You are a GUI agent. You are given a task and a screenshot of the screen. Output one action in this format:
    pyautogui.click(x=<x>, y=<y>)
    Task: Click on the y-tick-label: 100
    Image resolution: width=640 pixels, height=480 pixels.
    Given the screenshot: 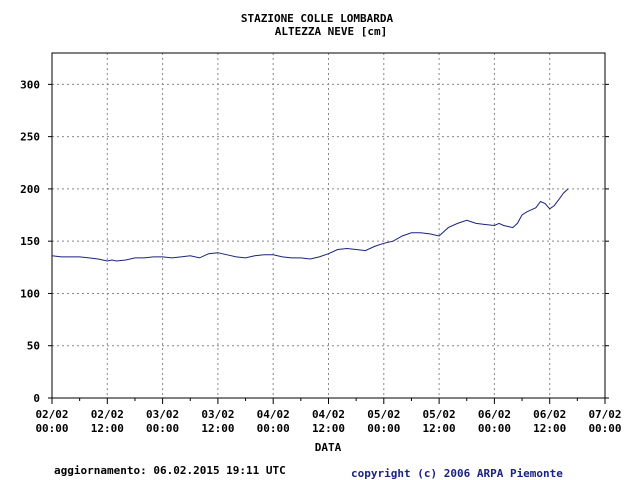 What is the action you would take?
    pyautogui.click(x=30, y=293)
    